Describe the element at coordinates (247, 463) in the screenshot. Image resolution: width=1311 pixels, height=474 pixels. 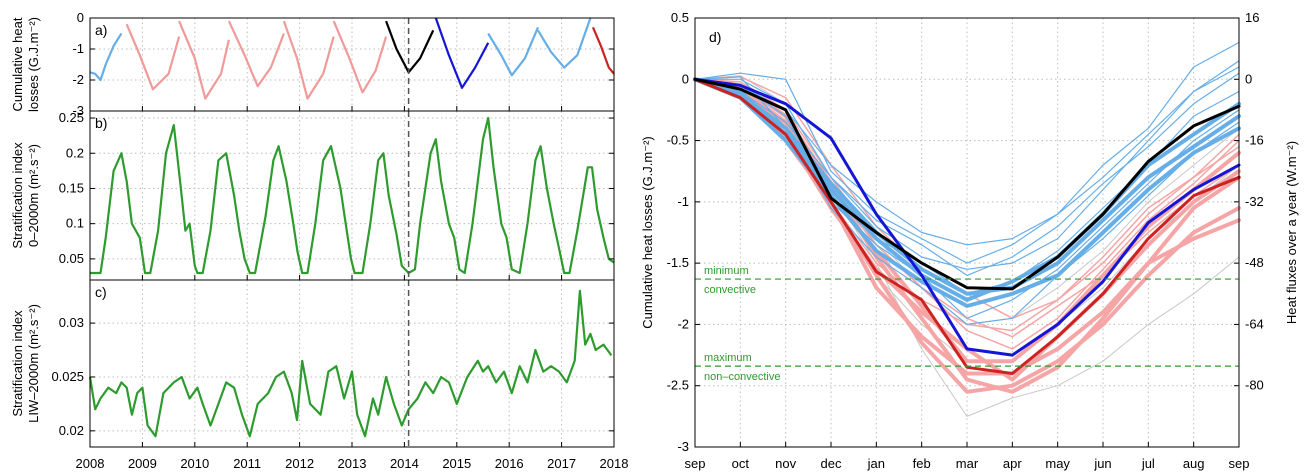
I see `x-tick-label: 2011` at that location.